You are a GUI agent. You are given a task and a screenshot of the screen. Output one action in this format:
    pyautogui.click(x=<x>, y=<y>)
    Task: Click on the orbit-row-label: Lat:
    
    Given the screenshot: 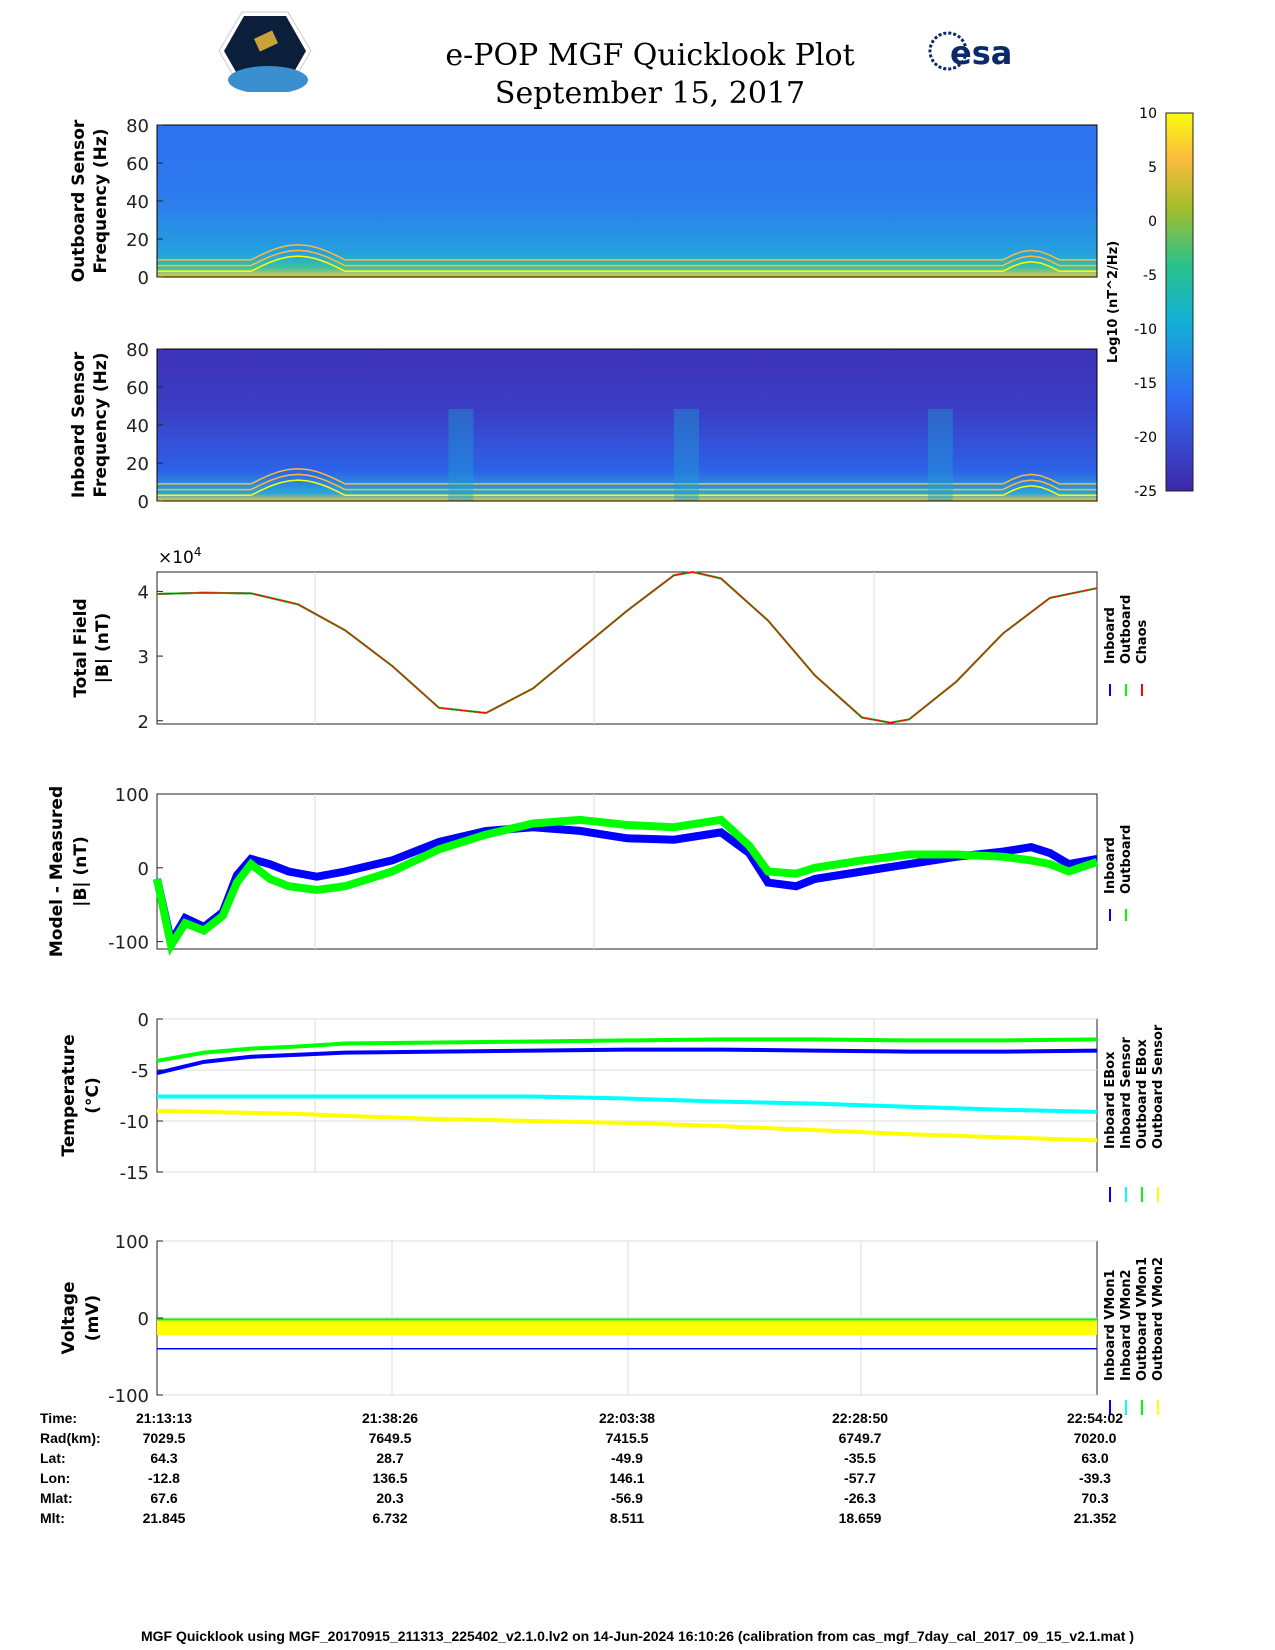 What is the action you would take?
    pyautogui.click(x=53, y=1458)
    